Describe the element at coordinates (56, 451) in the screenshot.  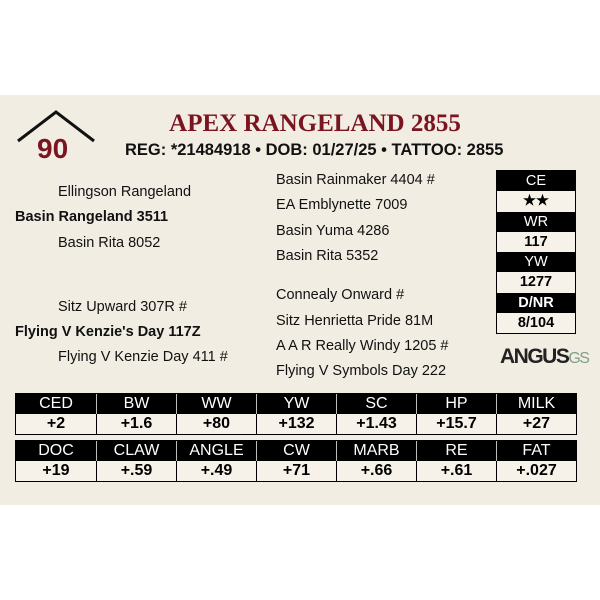
I see `epd-header: DOC` at that location.